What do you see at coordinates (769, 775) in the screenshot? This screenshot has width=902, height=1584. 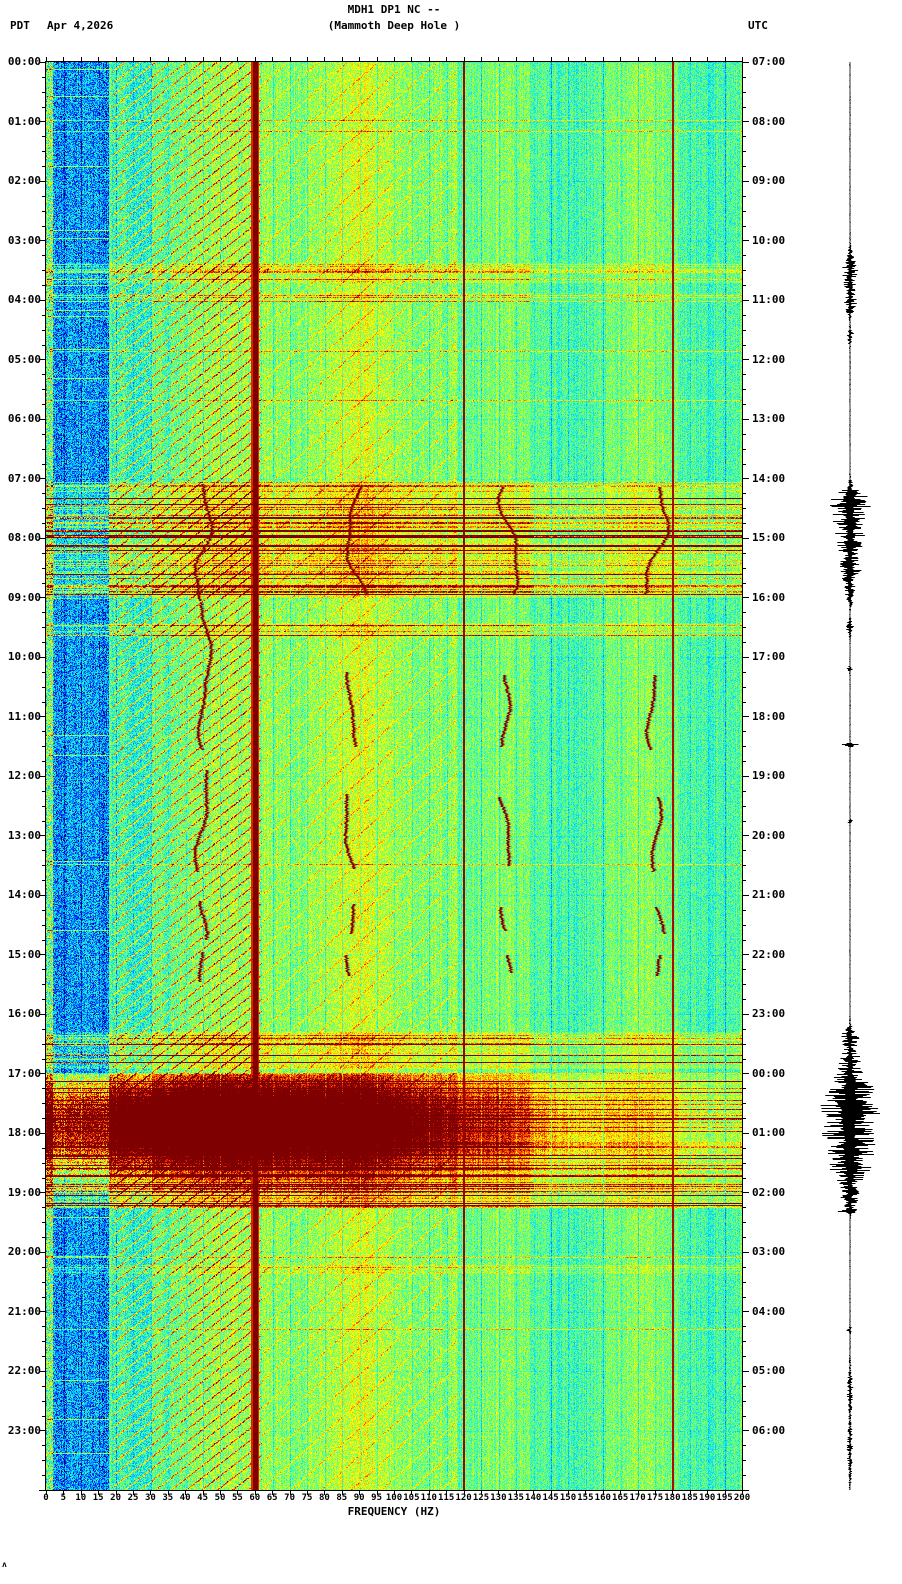 I see `right-time-label: 19:00` at bounding box center [769, 775].